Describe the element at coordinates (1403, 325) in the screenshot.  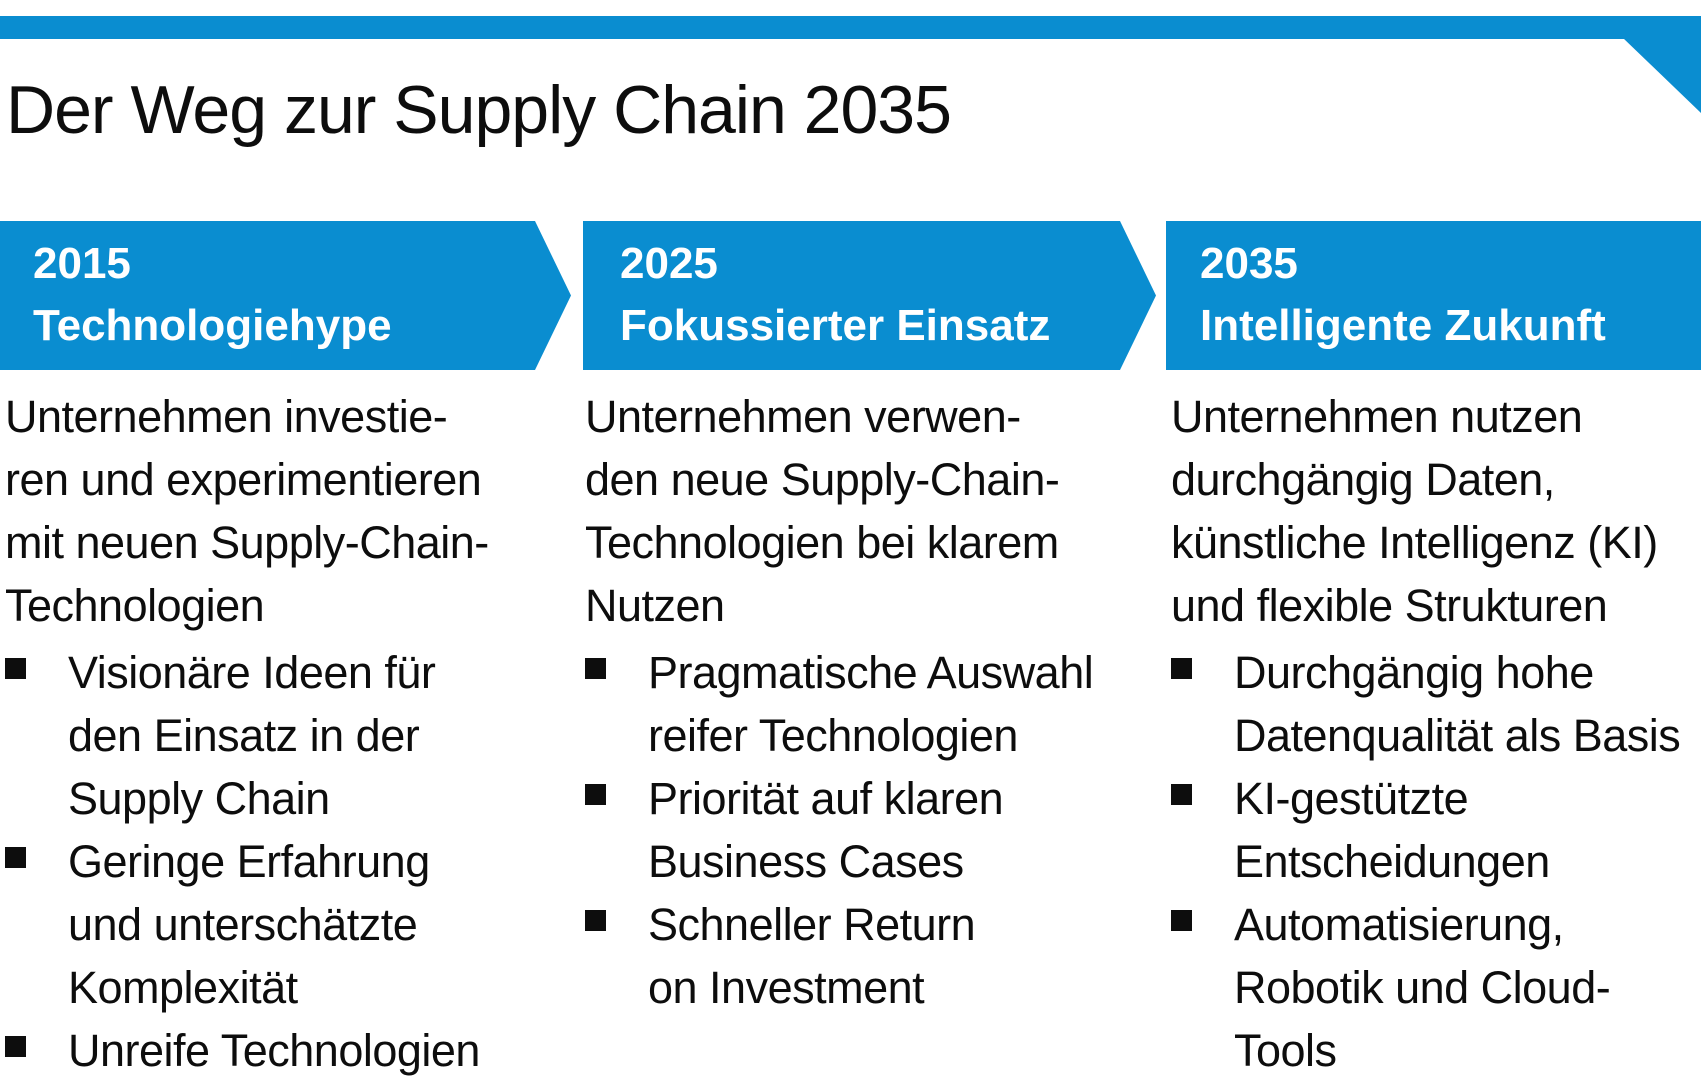
I see `stage-label: Intelligente Zukunft` at that location.